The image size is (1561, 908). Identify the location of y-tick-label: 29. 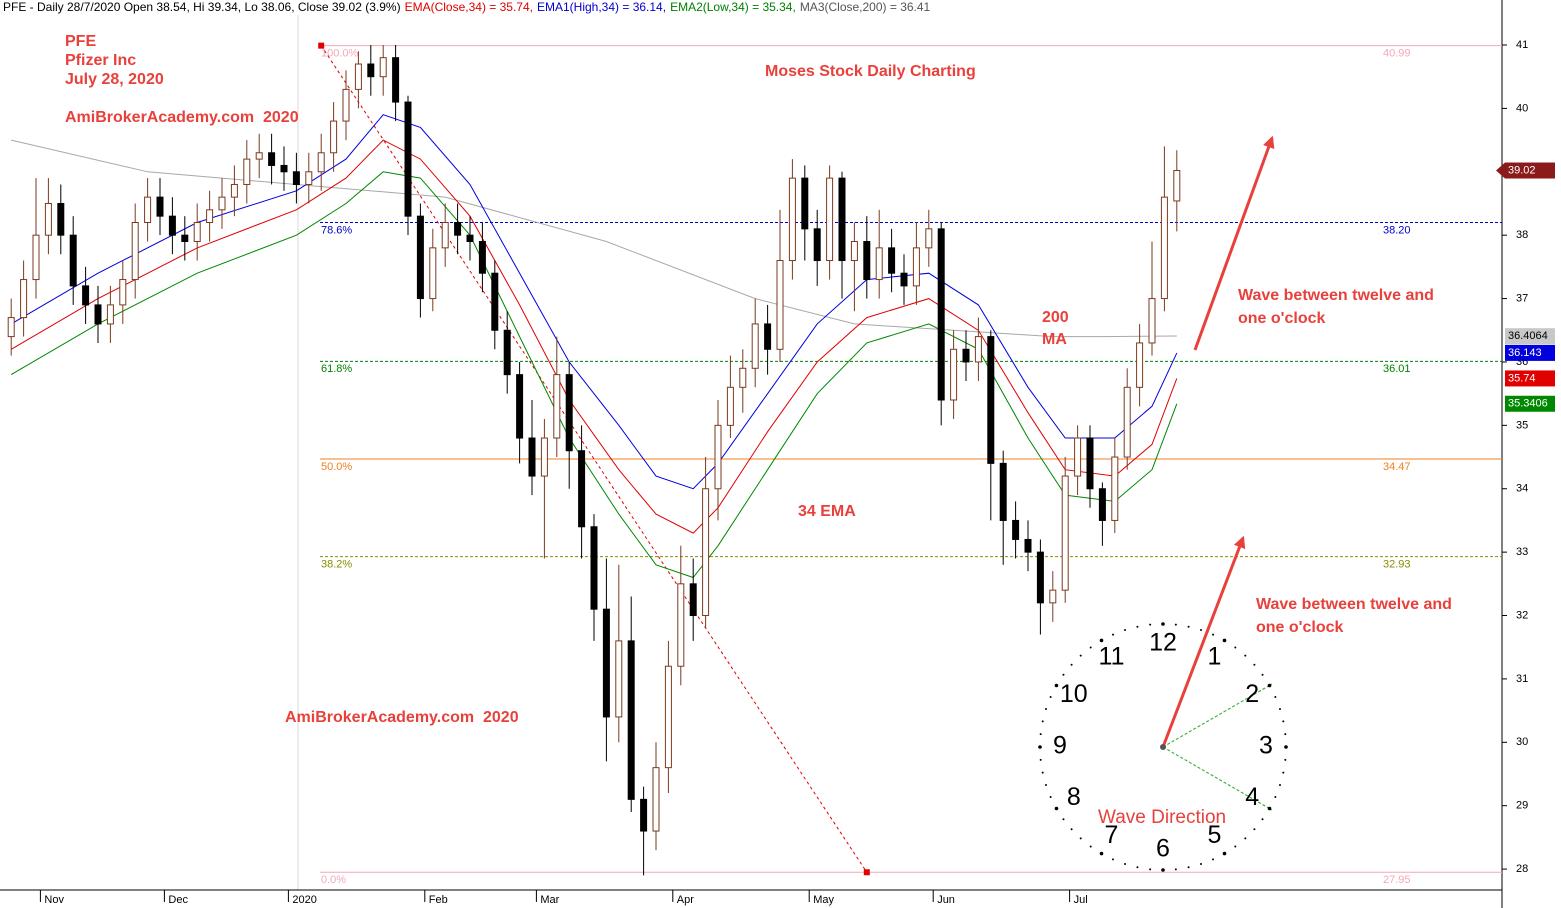
(1522, 806).